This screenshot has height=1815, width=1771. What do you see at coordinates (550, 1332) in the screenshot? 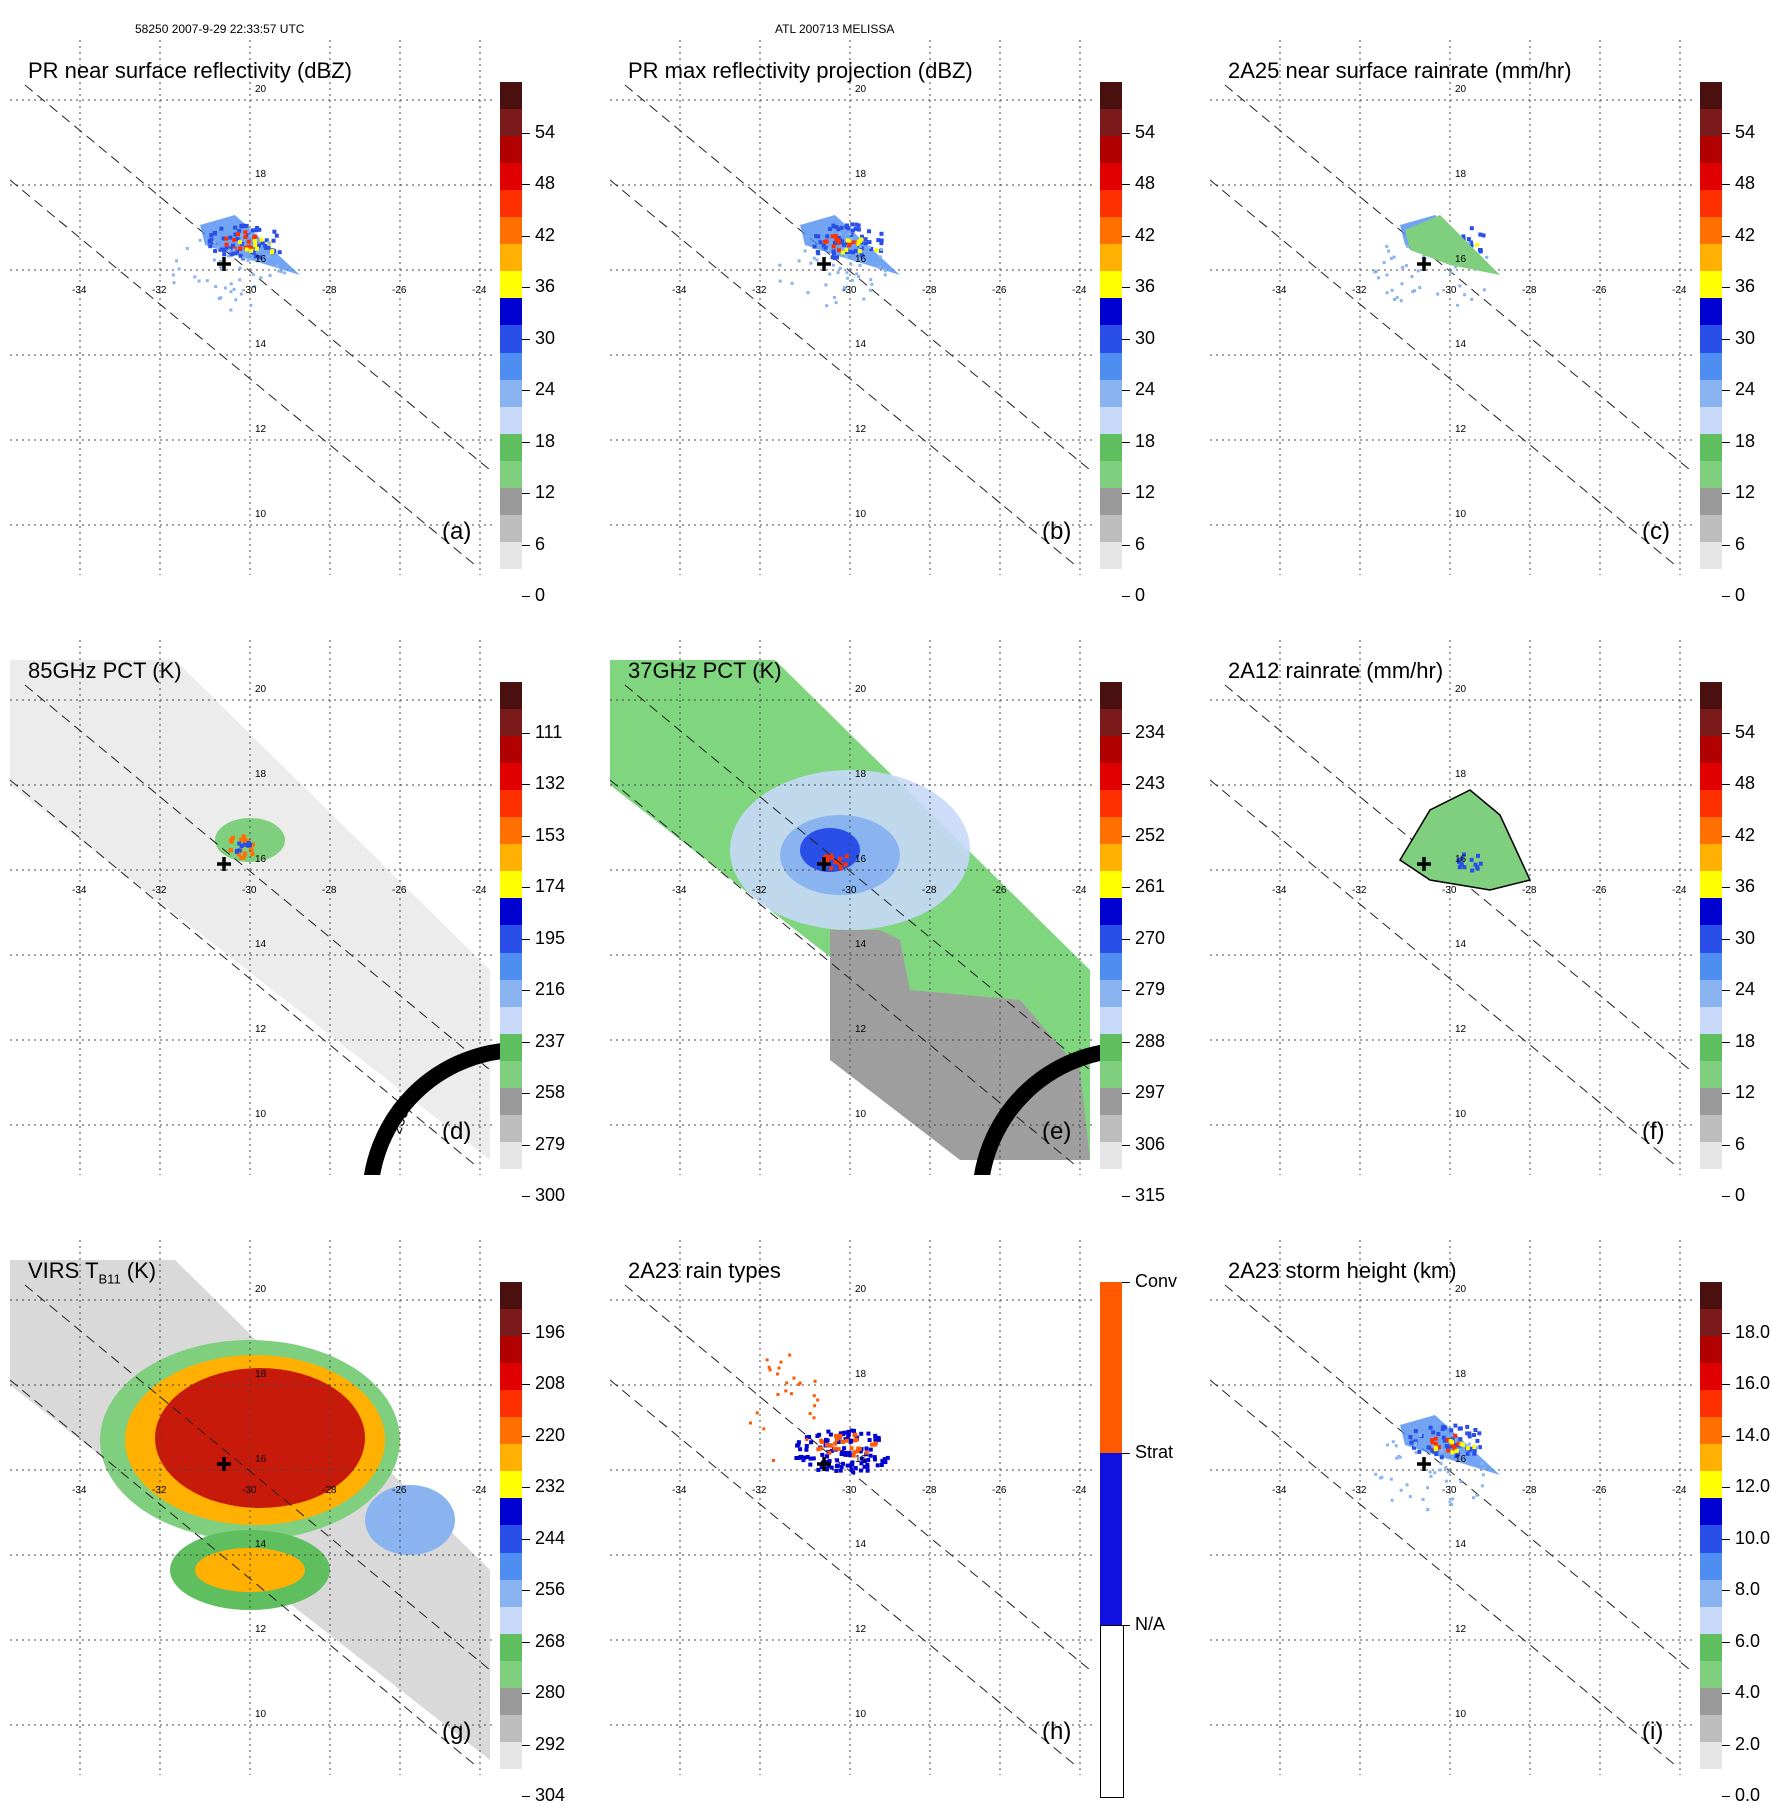
I see `colorbar-tick-label: 196` at bounding box center [550, 1332].